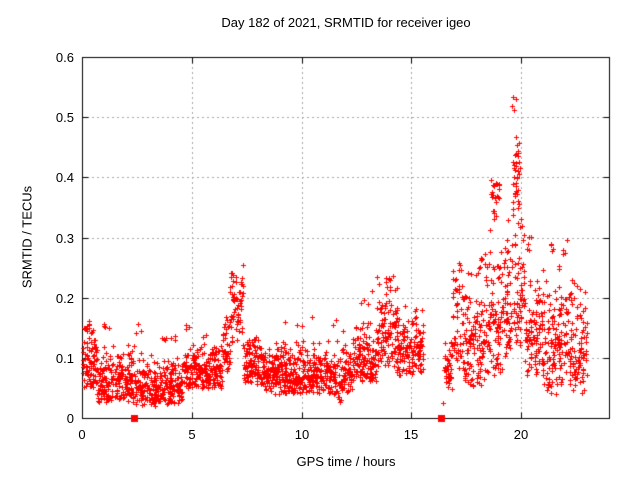 This screenshot has height=480, width=640. Describe the element at coordinates (82, 434) in the screenshot. I see `x-tick-label: 0` at that location.